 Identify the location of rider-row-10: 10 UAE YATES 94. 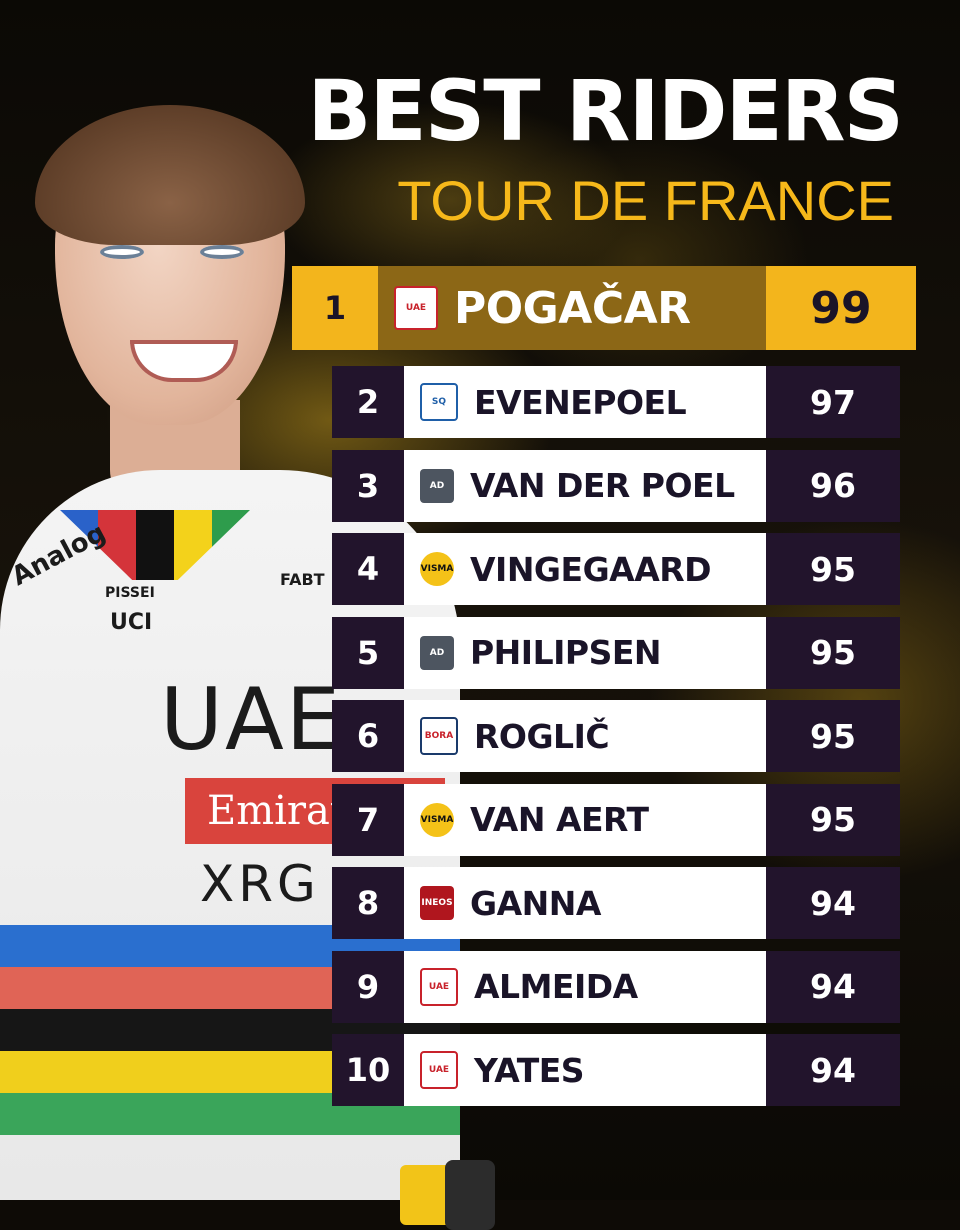
(616, 1070).